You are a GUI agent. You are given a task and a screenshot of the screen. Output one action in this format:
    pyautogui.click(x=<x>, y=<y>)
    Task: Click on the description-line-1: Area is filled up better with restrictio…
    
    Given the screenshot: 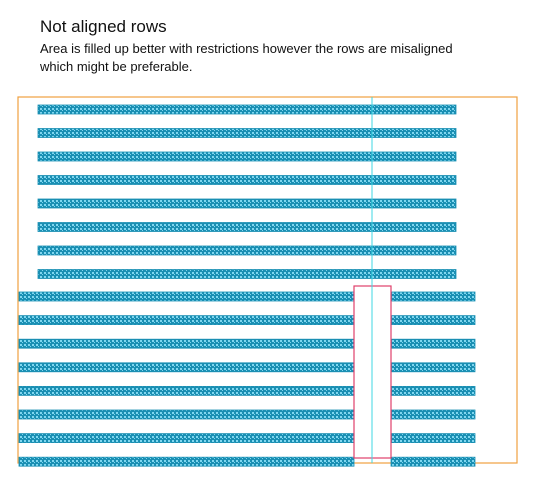 What is the action you would take?
    pyautogui.click(x=246, y=48)
    